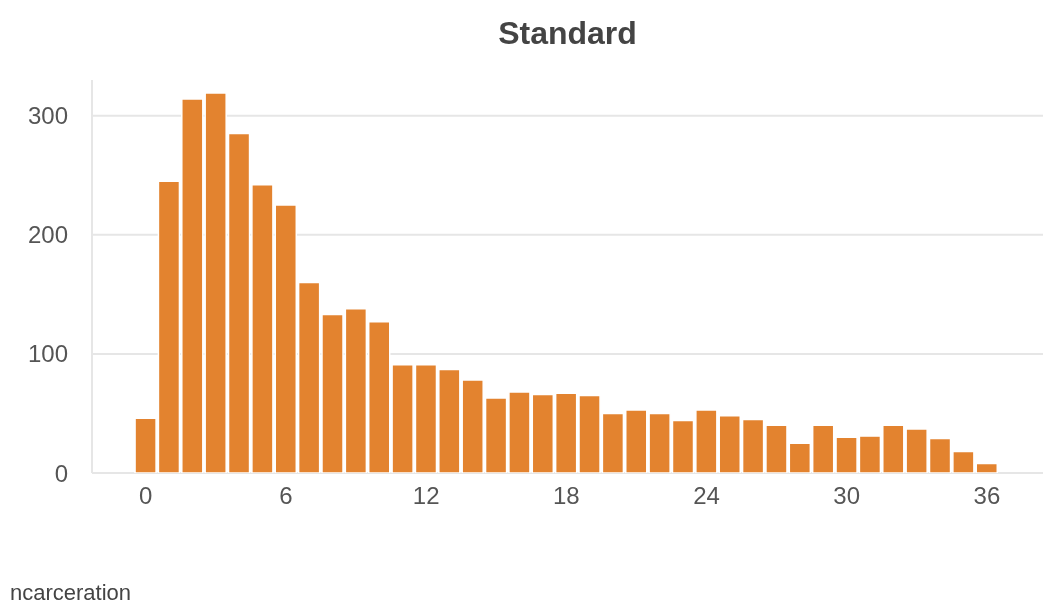 This screenshot has width=1051, height=613. I want to click on x-tick-label: 6, so click(286, 496).